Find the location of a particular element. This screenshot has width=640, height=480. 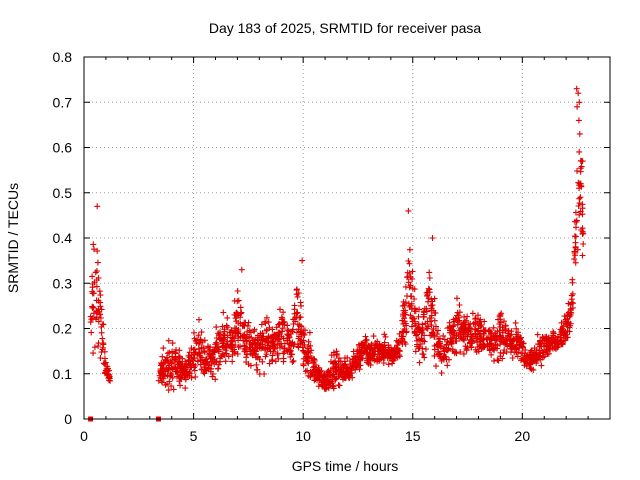

y-axis-label: SRMTID / TECUs is located at coordinates (13, 238).